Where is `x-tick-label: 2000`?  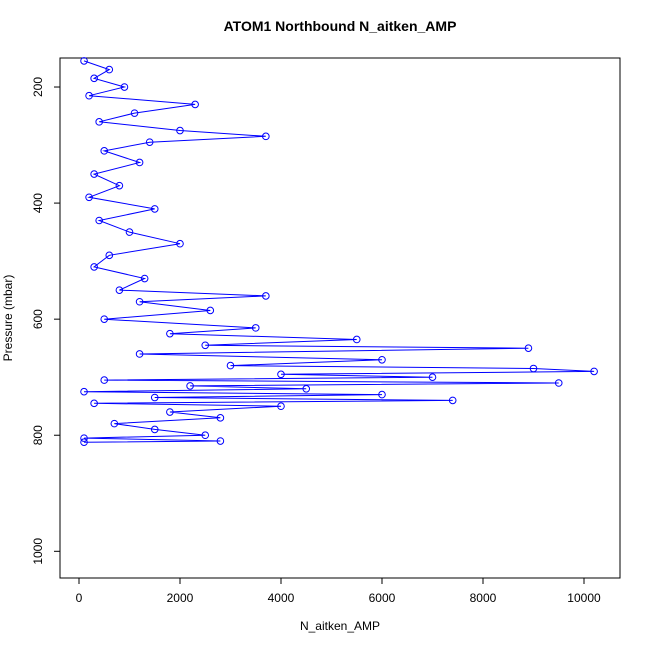
x-tick-label: 2000 is located at coordinates (180, 598).